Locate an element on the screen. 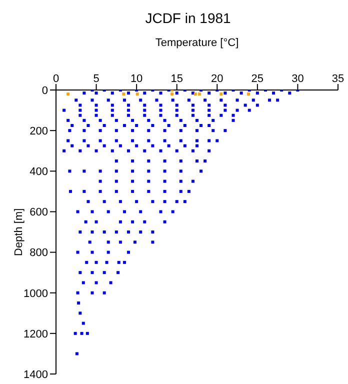 The height and width of the screenshot is (384, 348). chart-title: JCDF in 1981 is located at coordinates (188, 18).